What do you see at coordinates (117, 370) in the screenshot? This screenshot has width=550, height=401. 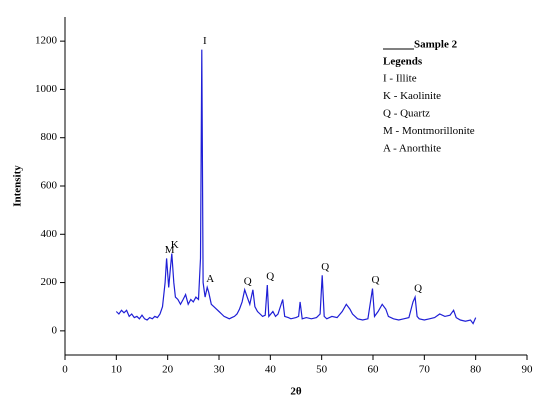 I see `x-tick-label: 10` at bounding box center [117, 370].